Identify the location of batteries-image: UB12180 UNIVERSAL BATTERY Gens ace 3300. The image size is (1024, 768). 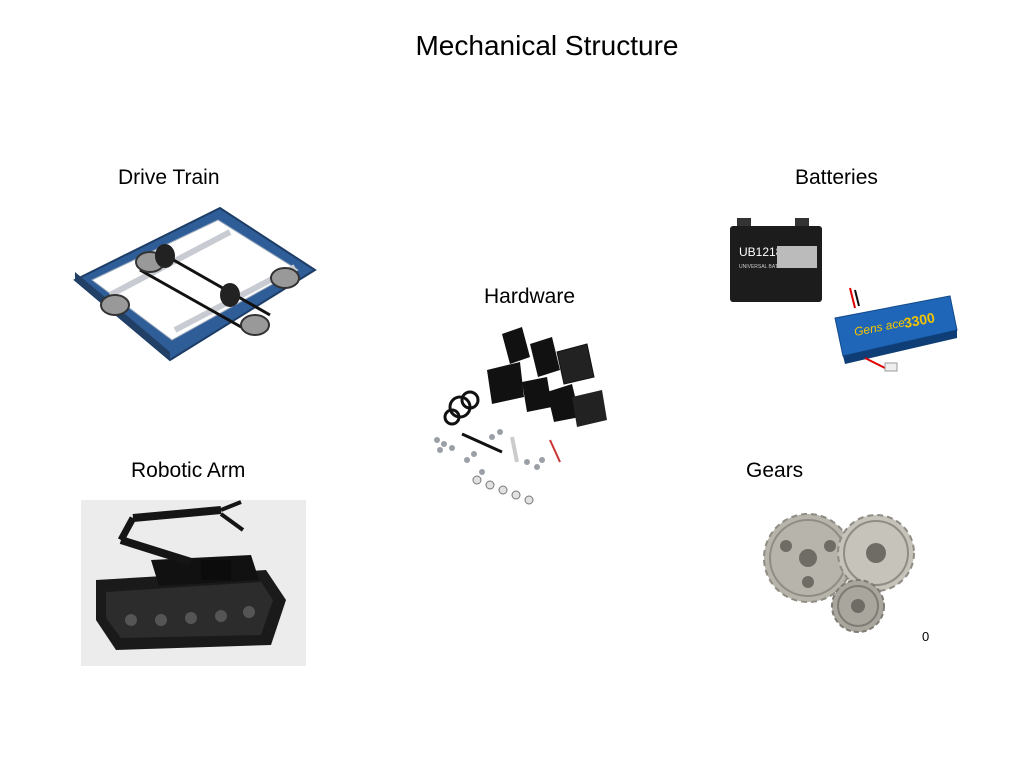
(845, 293).